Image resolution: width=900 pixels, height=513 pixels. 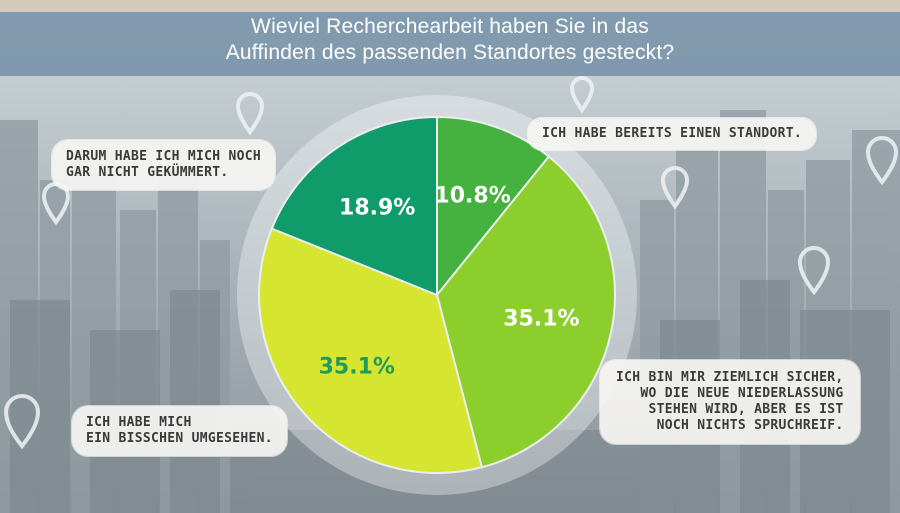 What do you see at coordinates (750, 425) in the screenshot?
I see `callout-sicher-line-4: noch nichts spruchreif.` at bounding box center [750, 425].